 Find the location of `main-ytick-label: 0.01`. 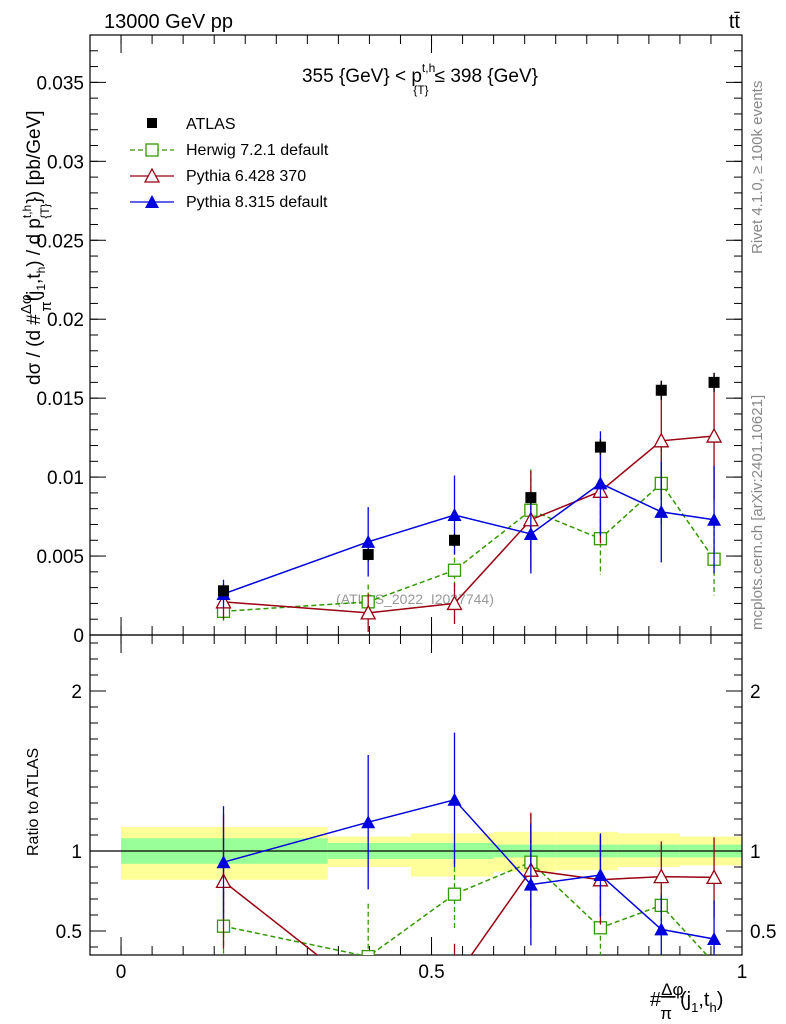

main-ytick-label: 0.01 is located at coordinates (65, 478).